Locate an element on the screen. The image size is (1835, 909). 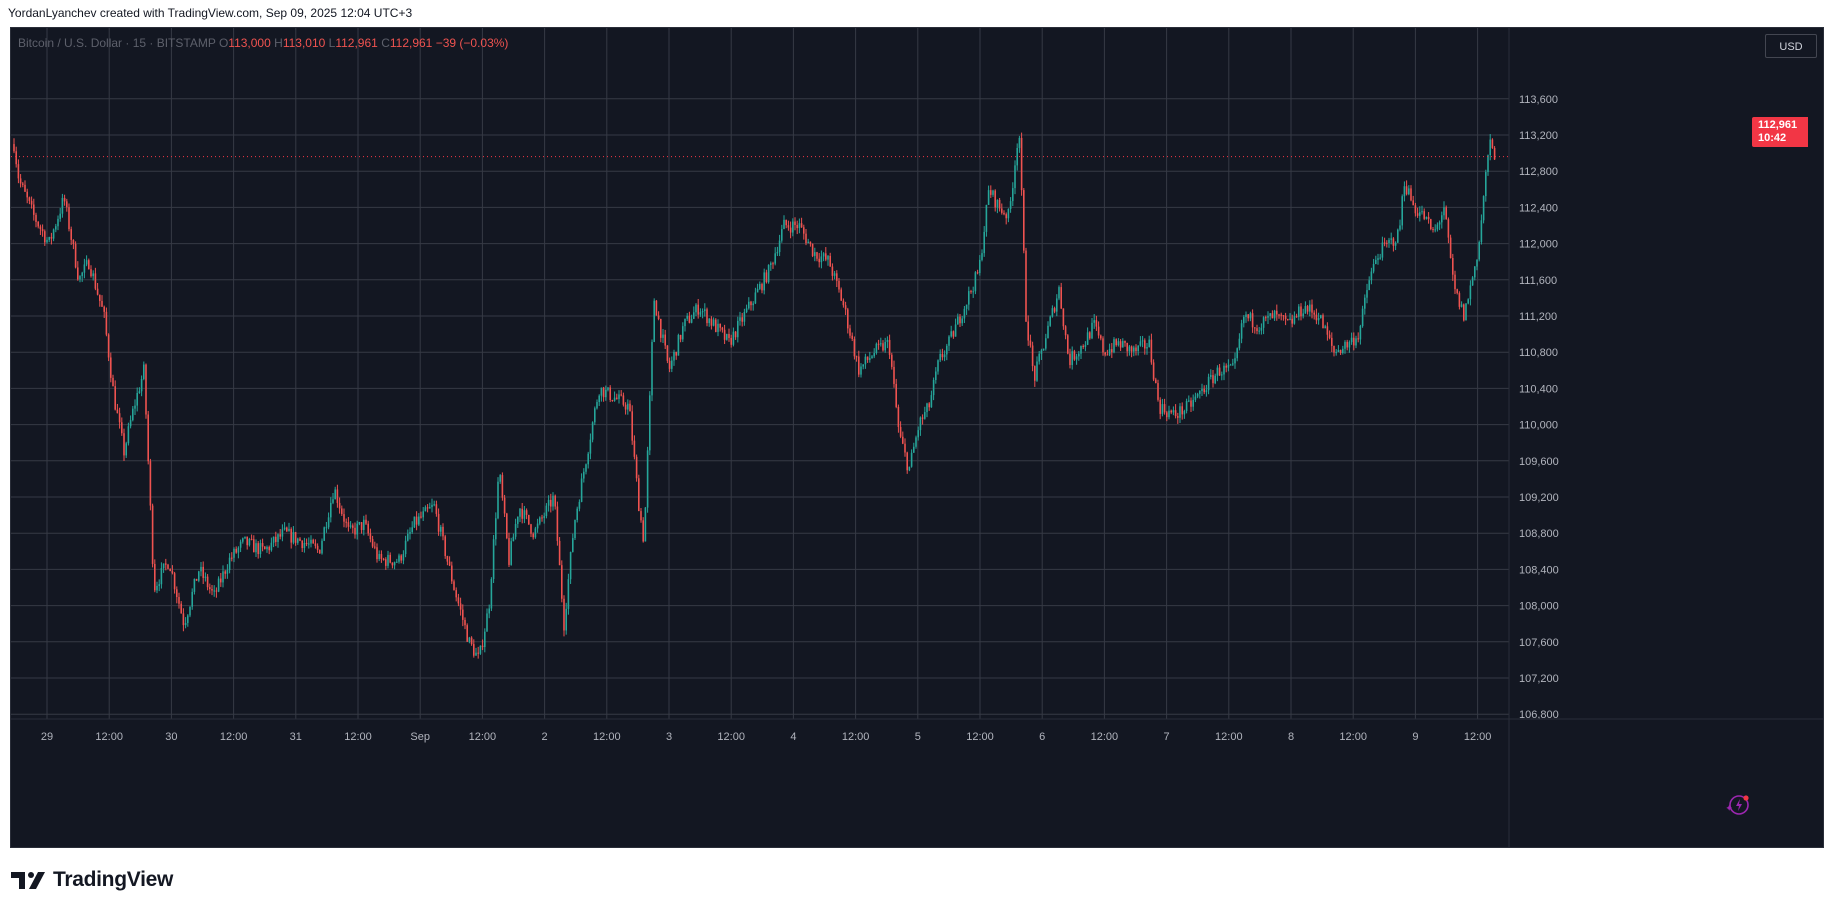
tradingview-brand: TradingView is located at coordinates (92, 880).